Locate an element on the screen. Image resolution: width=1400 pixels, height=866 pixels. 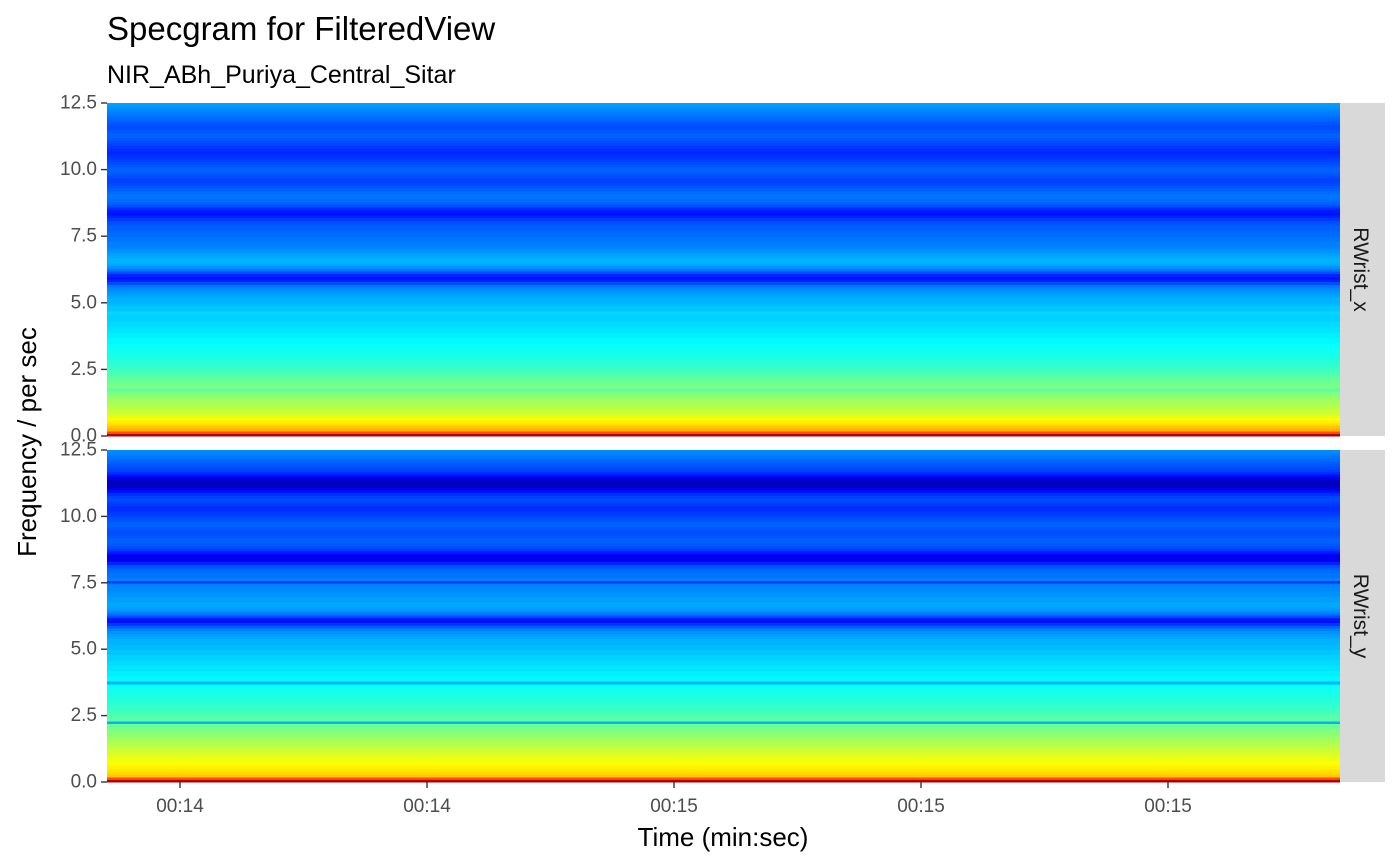
x-axis: 00:14 00:14 00:15 00:15 00:15 is located at coordinates (674, 799).